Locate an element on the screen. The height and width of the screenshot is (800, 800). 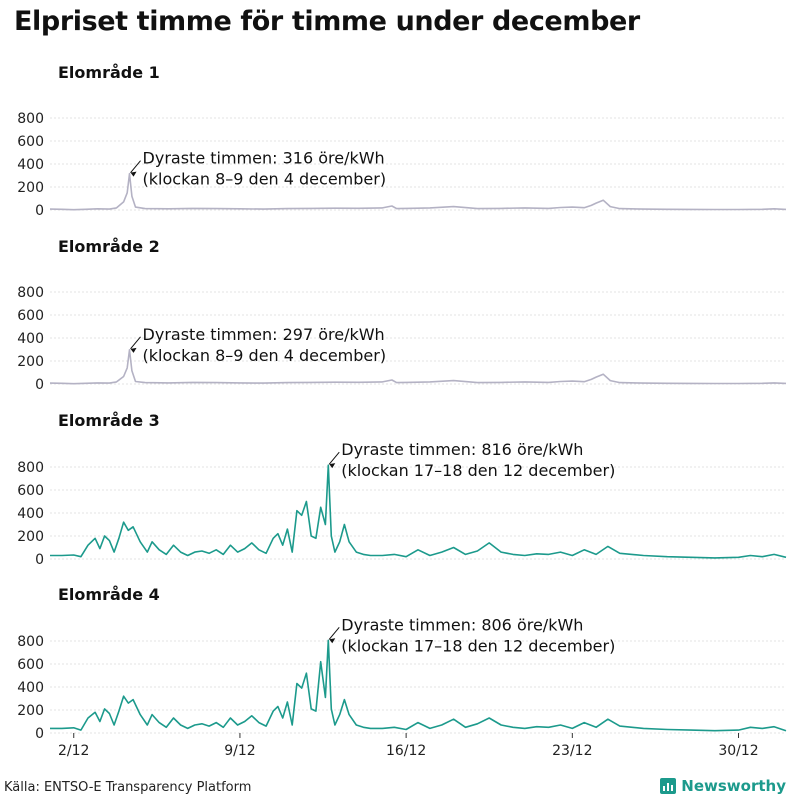
elomrade-2-annotation-line1: Dyraste timmen: 297 öre/kWh is located at coordinates (264, 334).